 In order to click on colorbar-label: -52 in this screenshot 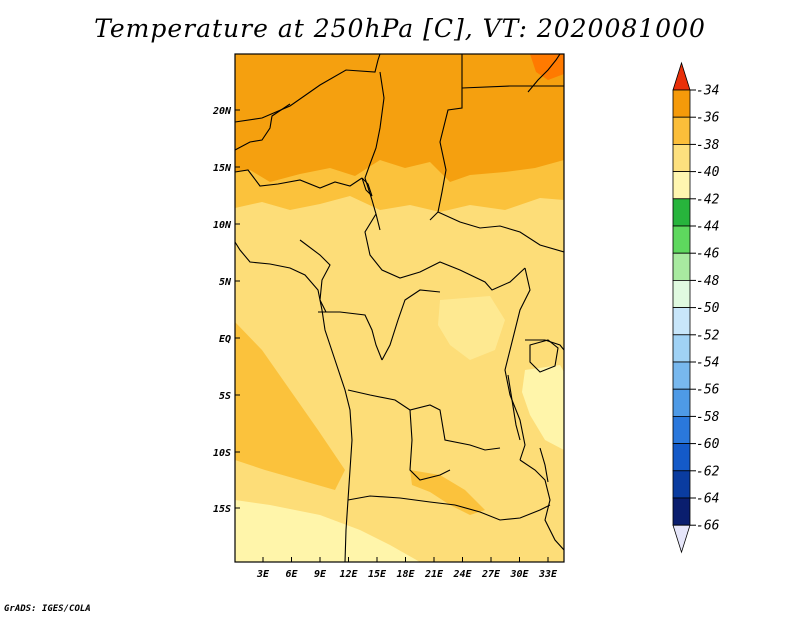, I will do `click(708, 335)`.